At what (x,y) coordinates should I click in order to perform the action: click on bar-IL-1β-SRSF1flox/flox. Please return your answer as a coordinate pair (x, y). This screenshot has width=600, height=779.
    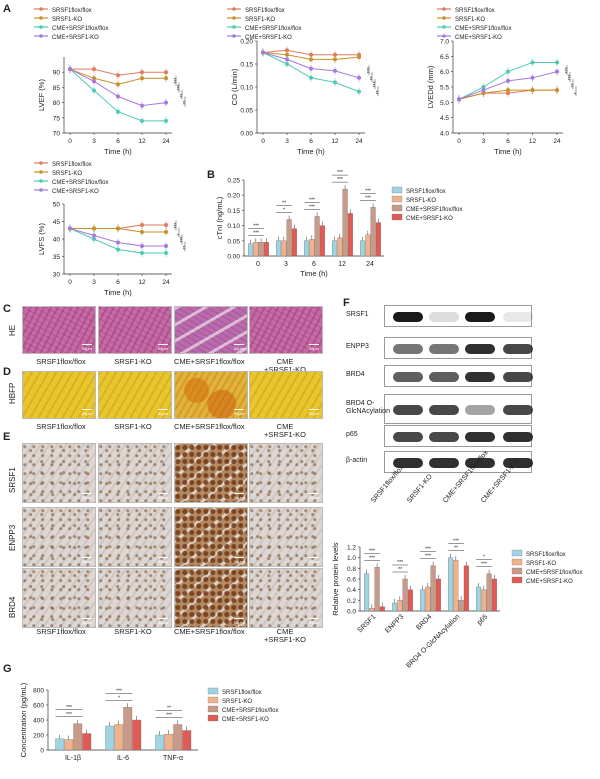
    Looking at the image, I should click on (60, 744).